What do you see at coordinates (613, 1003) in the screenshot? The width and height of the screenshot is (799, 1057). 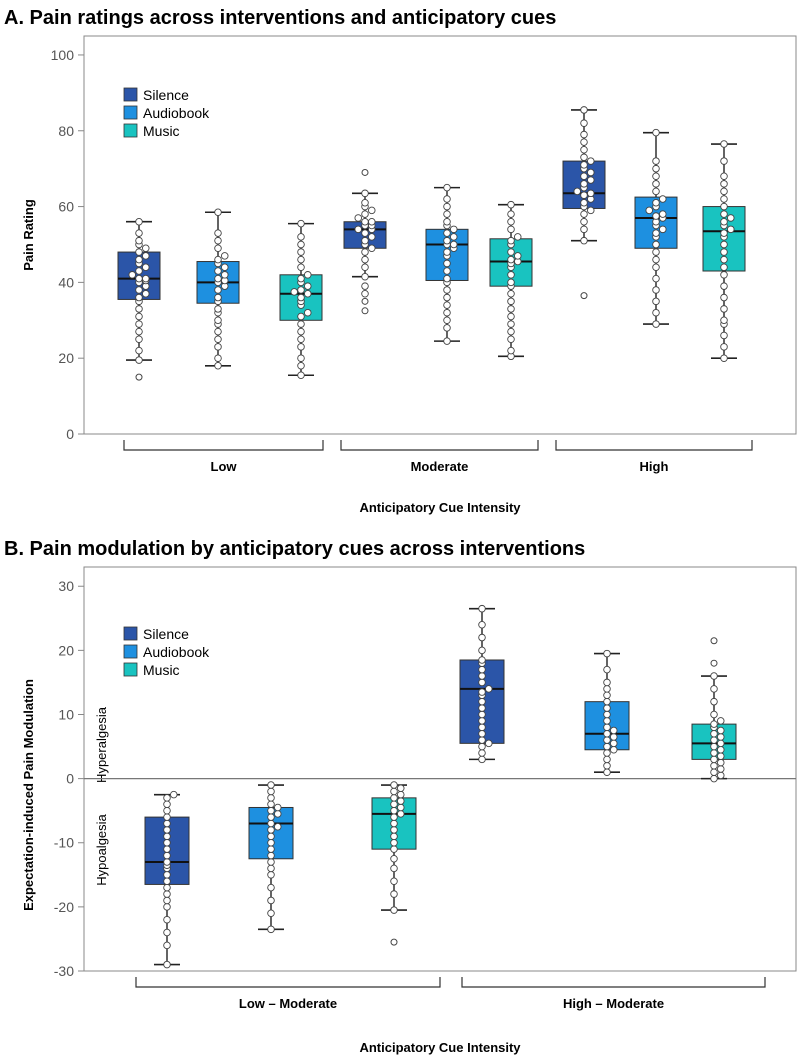 I see `group-label: High – Moderate` at bounding box center [613, 1003].